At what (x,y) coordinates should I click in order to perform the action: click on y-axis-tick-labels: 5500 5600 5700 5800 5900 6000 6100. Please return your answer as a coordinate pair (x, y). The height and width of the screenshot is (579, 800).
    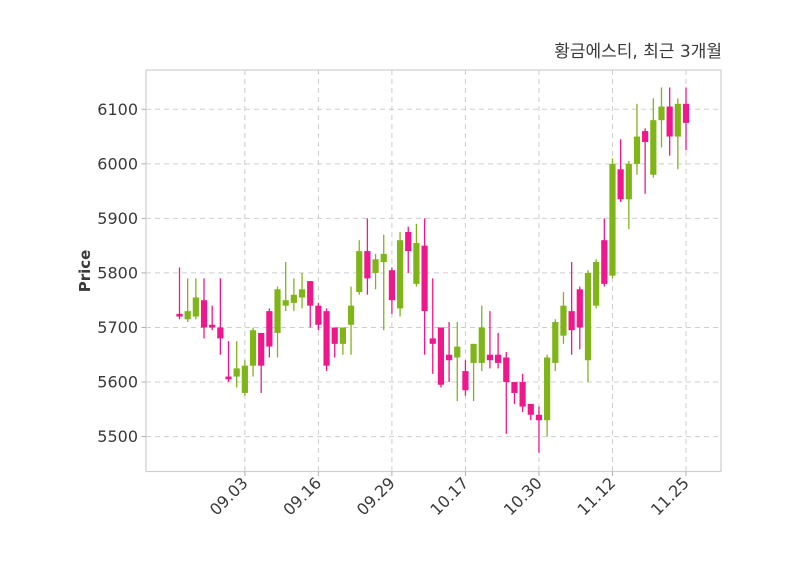
    Looking at the image, I should click on (117, 273).